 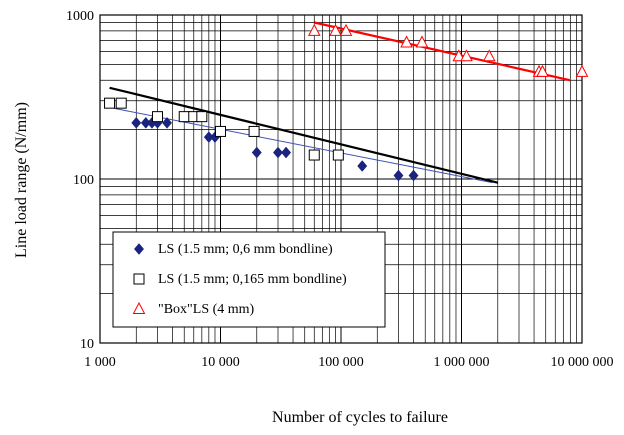 I want to click on legend-box, so click(x=249, y=279).